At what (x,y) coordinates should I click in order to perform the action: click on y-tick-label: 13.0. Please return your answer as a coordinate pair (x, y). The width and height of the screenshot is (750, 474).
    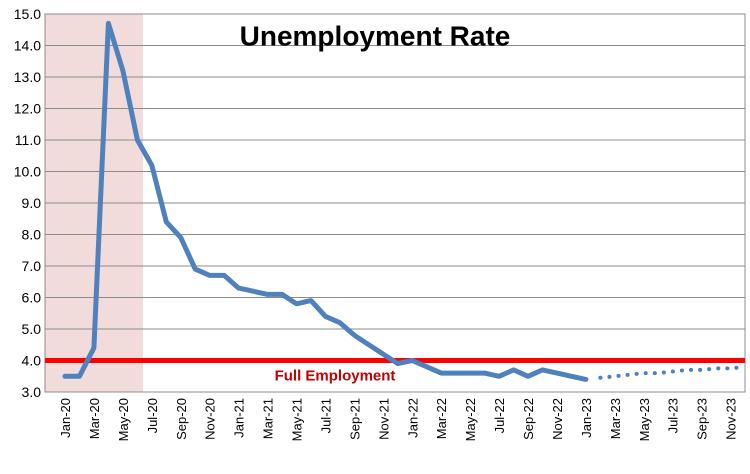
    Looking at the image, I should click on (27, 77).